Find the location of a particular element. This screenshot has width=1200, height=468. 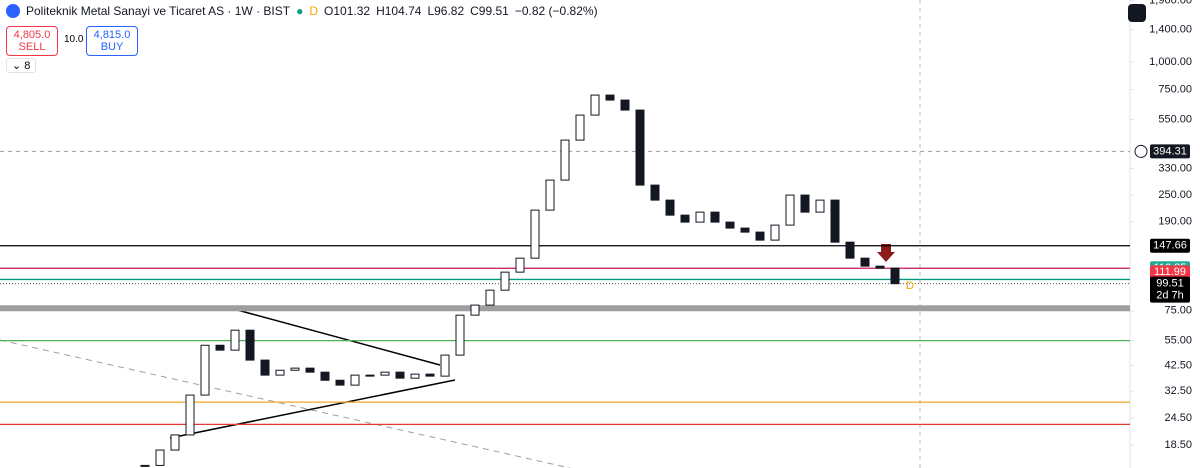

buy-button: 4,815.0 BUY is located at coordinates (112, 41).